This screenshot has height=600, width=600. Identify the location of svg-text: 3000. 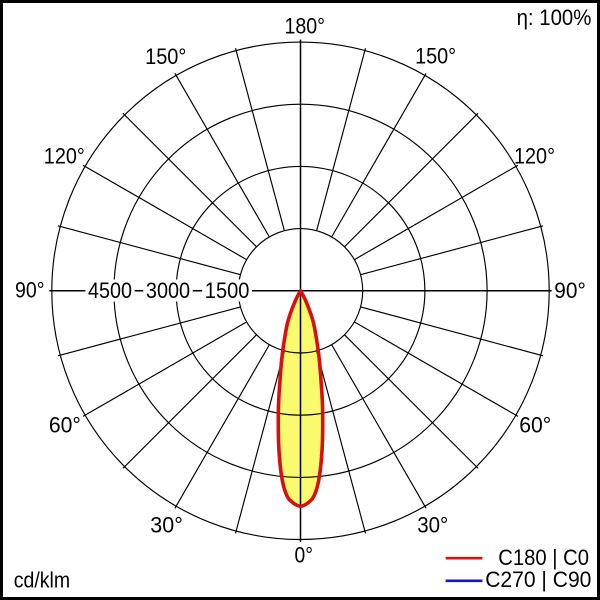
(168, 290).